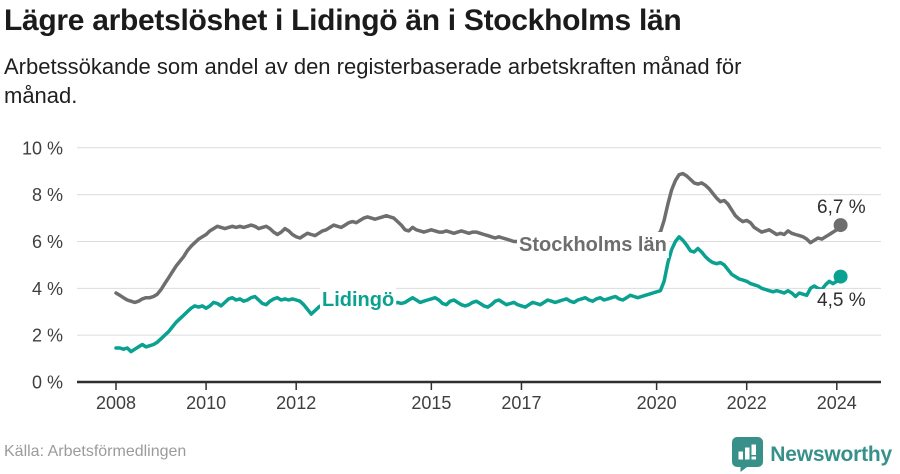 This screenshot has height=474, width=900. I want to click on x-tick-label: 2008, so click(116, 403).